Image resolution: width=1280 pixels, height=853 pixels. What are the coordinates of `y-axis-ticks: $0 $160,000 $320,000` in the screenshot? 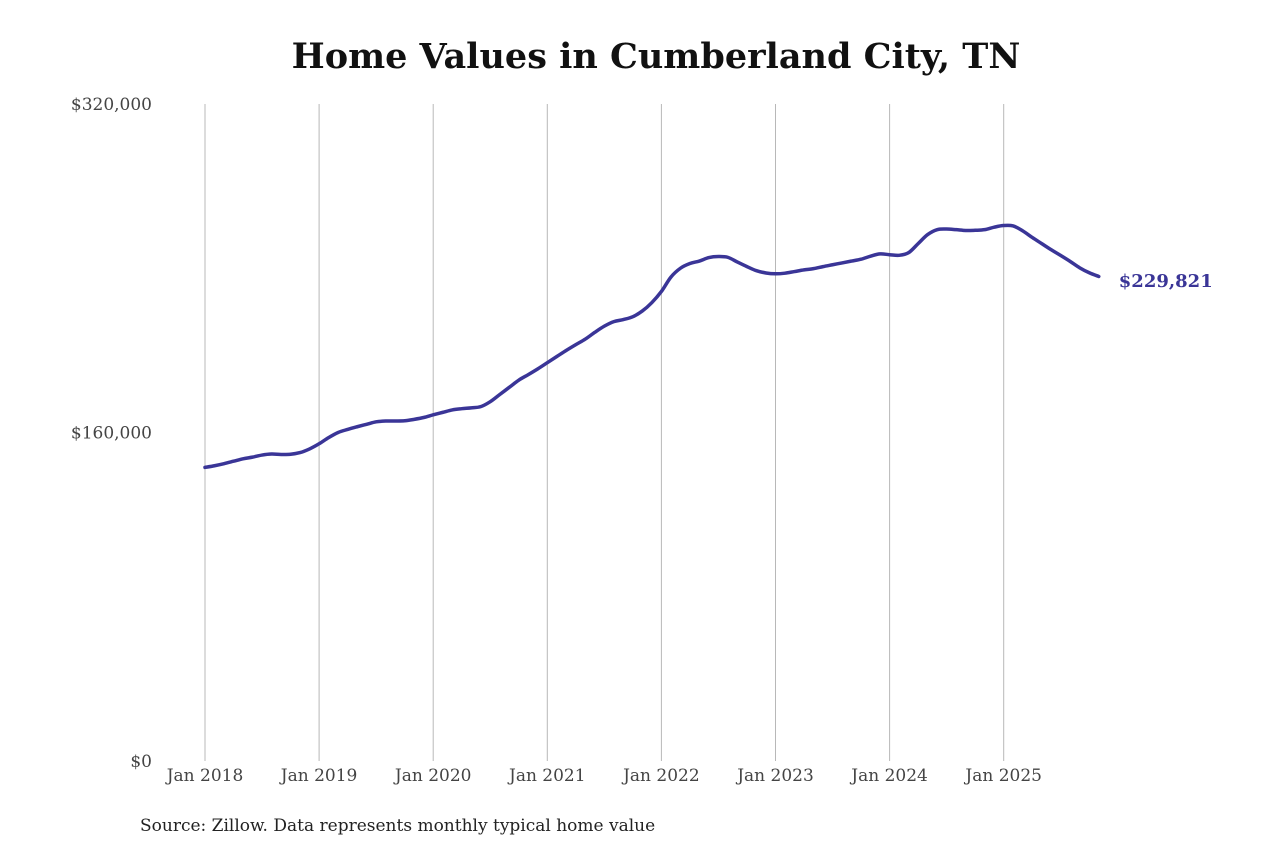 It's located at (111, 433).